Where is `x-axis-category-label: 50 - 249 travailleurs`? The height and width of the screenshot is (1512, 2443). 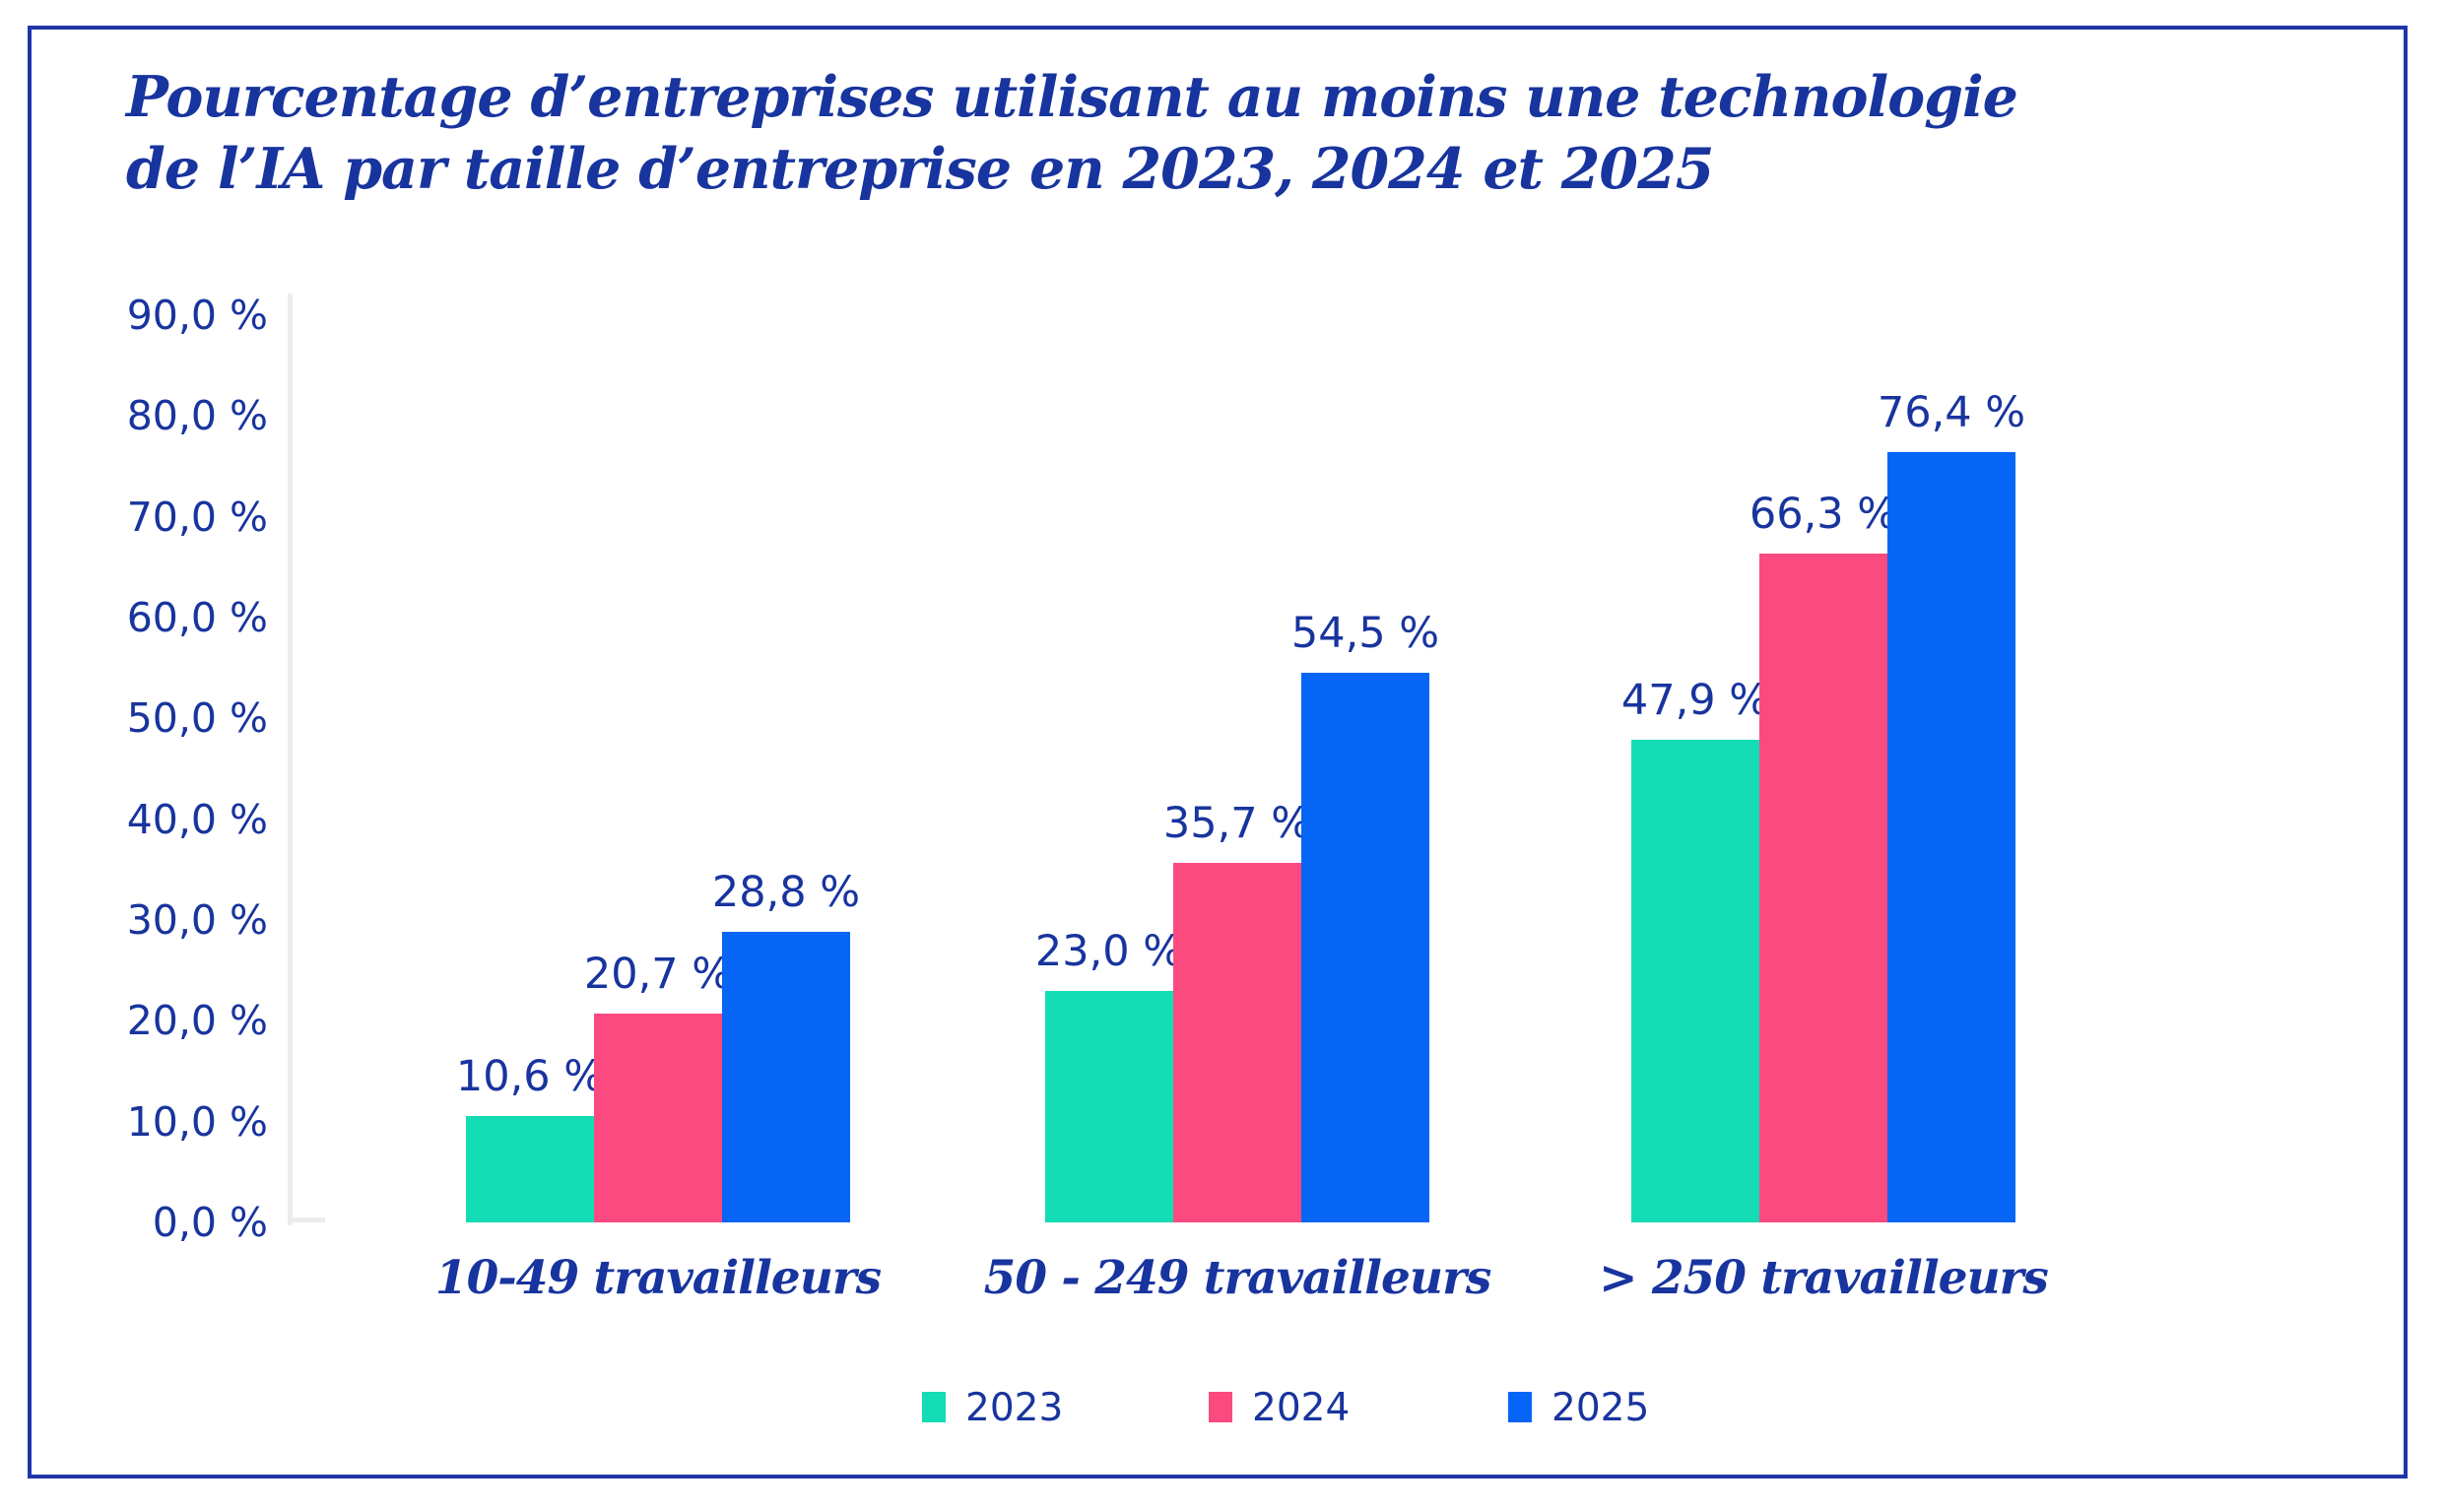 x-axis-category-label: 50 - 249 travailleurs is located at coordinates (1237, 1278).